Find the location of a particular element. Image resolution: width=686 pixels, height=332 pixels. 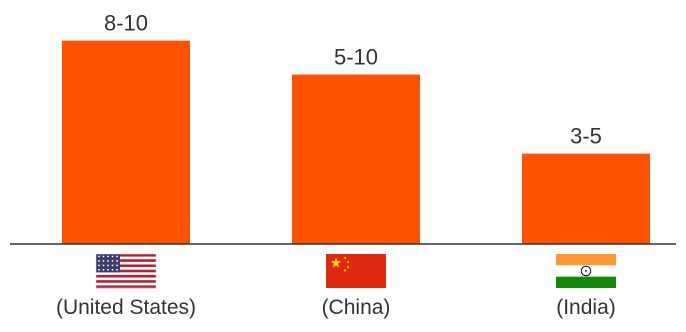

data-label-2: 3-5 is located at coordinates (586, 136).